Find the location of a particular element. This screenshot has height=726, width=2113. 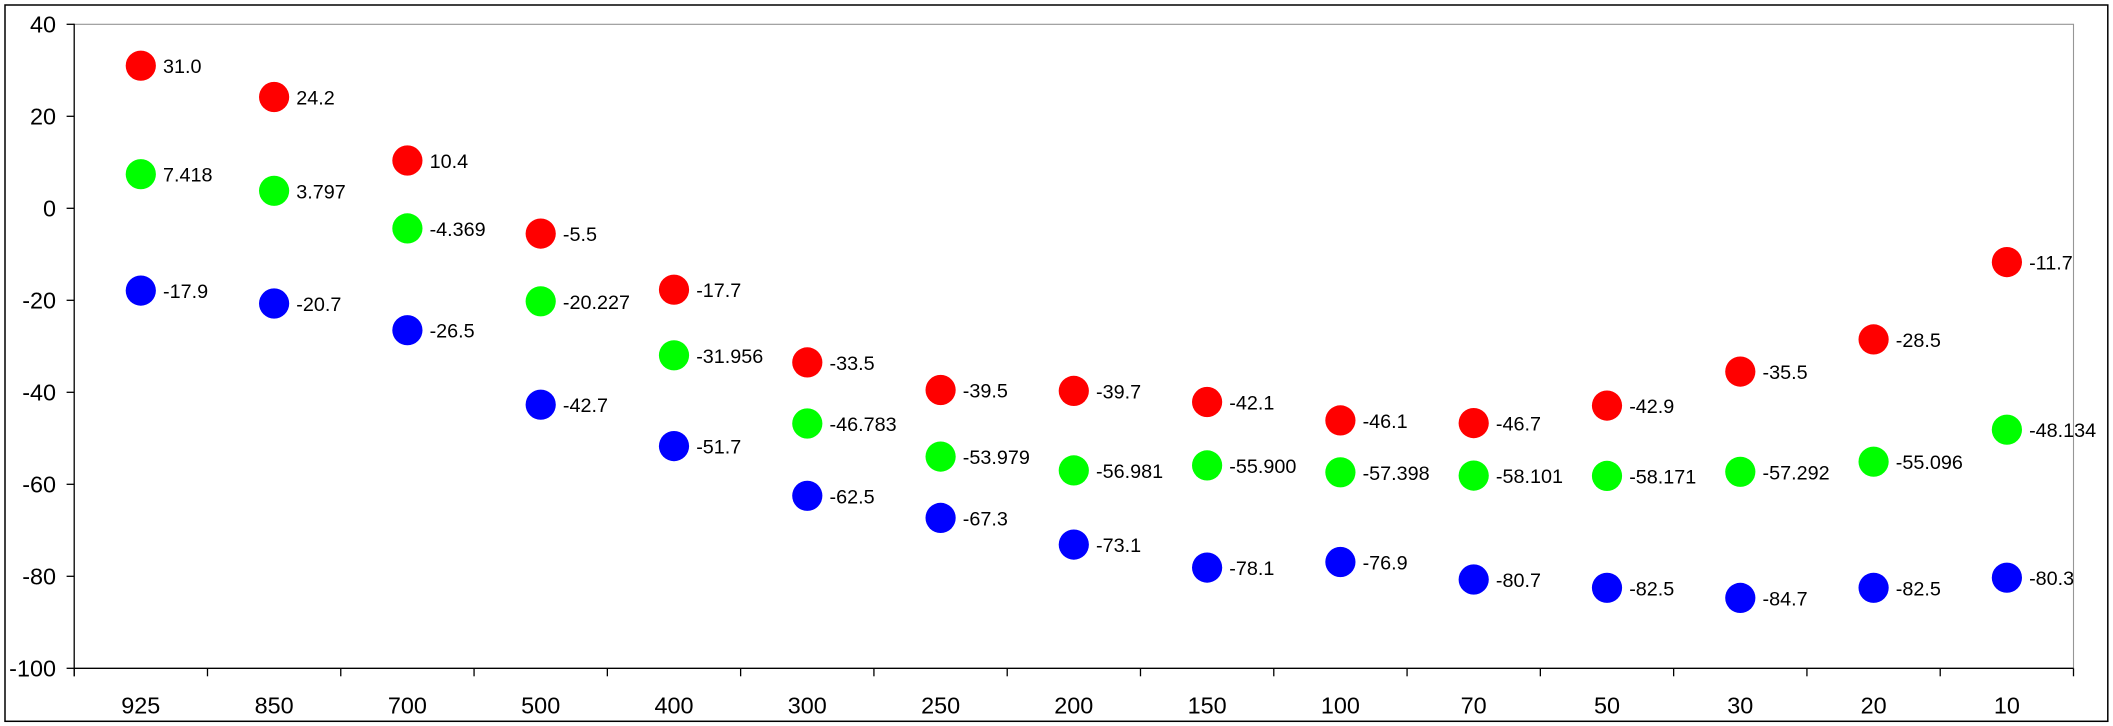

svg-text: 40 is located at coordinates (43, 25).